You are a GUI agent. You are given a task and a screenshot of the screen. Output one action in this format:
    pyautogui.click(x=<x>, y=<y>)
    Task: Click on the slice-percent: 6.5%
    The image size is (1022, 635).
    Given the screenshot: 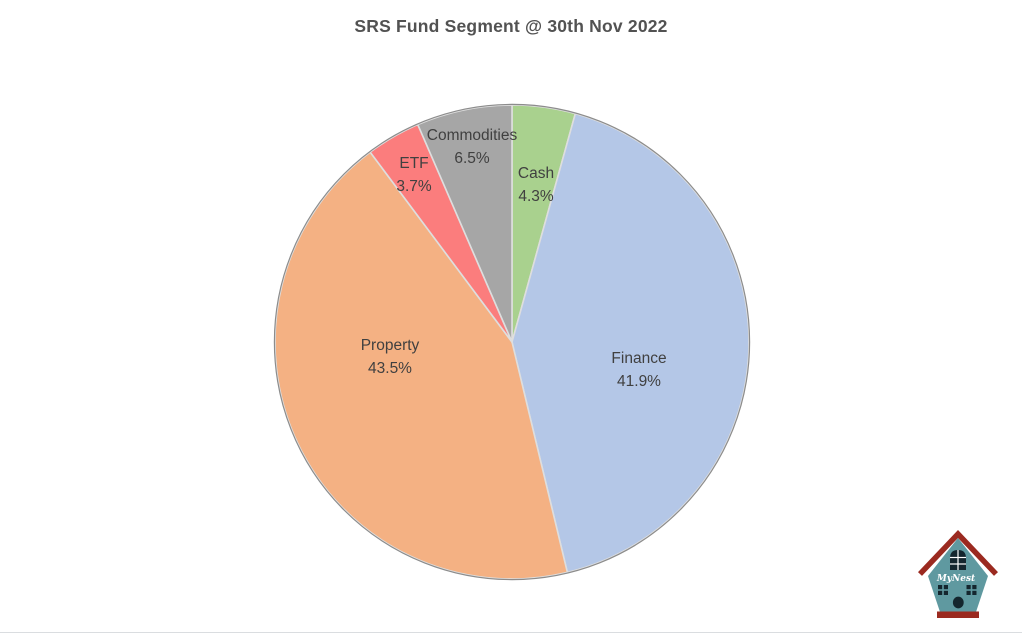 What is the action you would take?
    pyautogui.click(x=472, y=158)
    